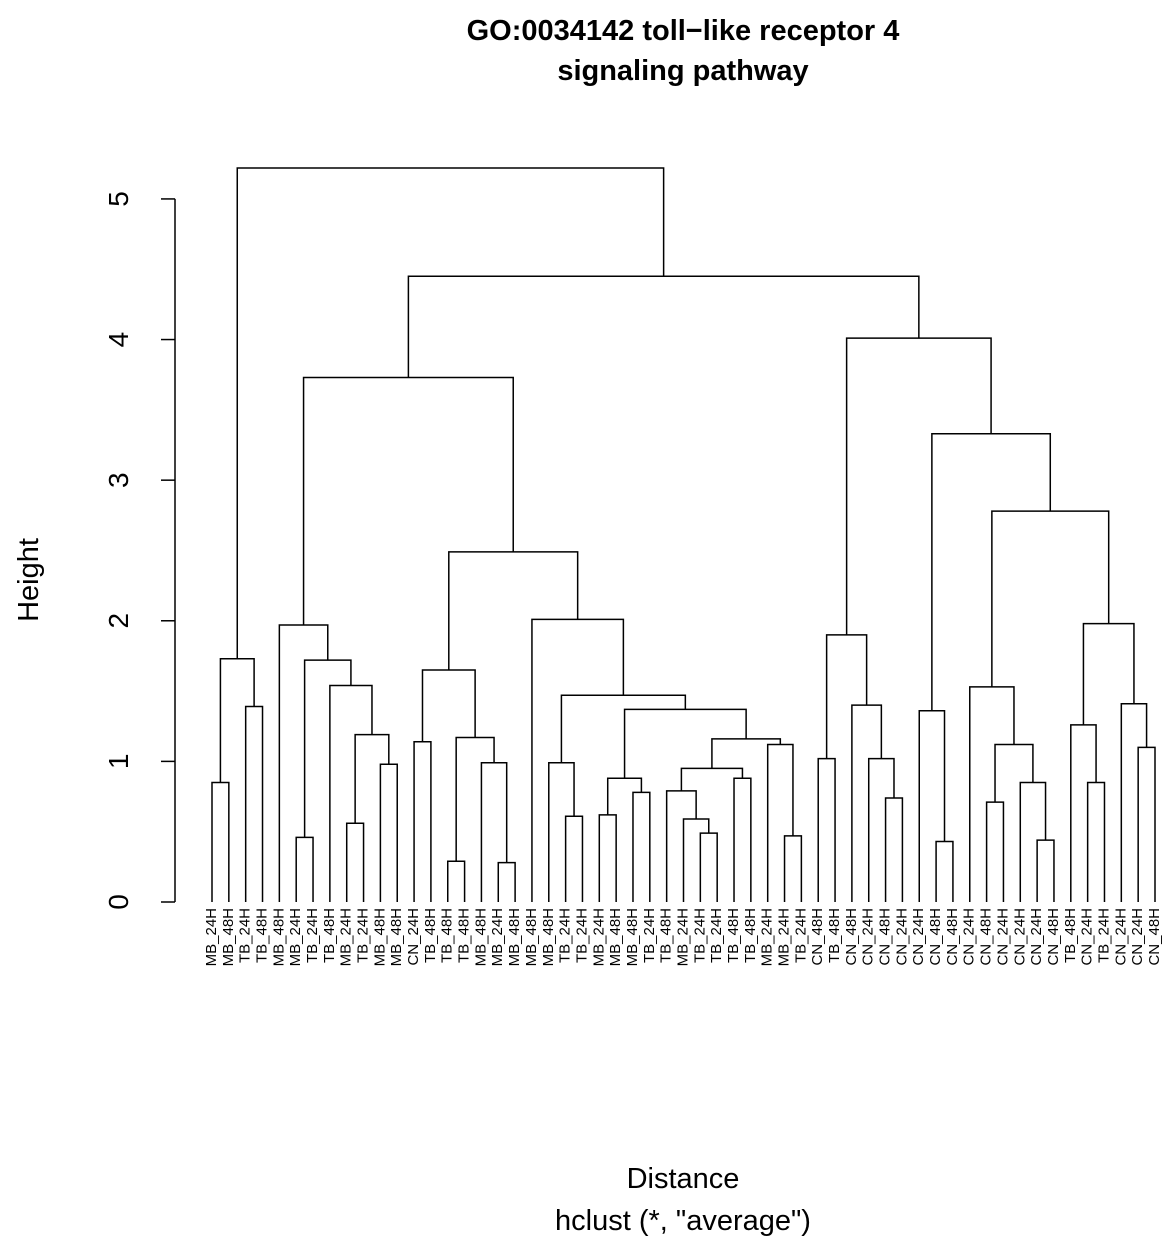 This screenshot has height=1238, width=1164. I want to click on y-axis-label: Height, so click(29, 580).